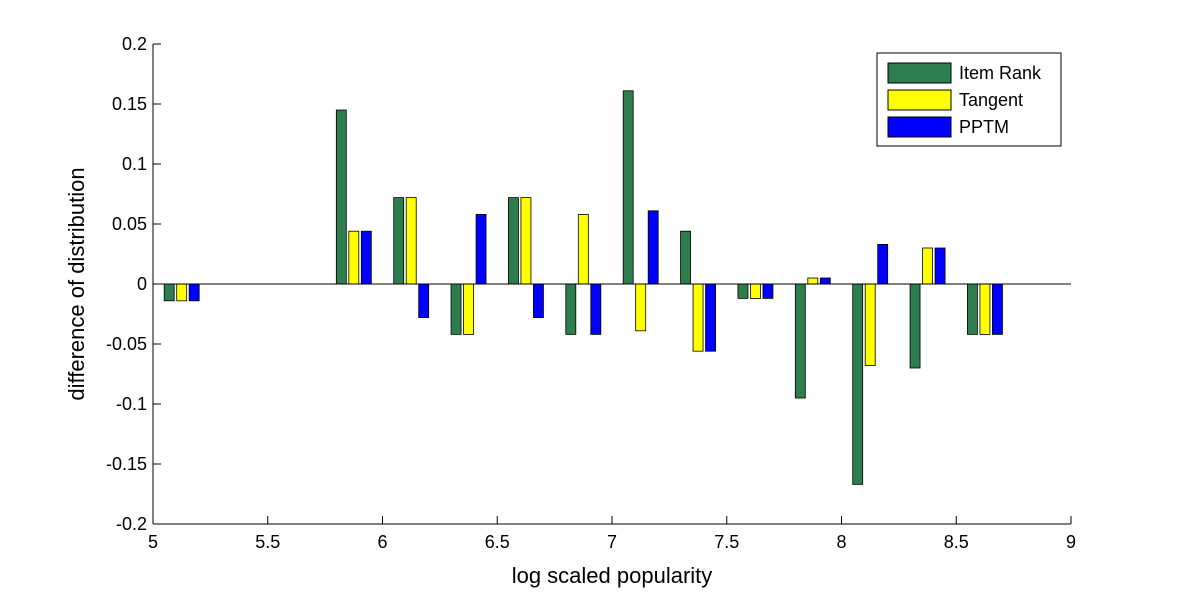 The height and width of the screenshot is (596, 1183). I want to click on y-tick-label: -0.05, so click(126, 344).